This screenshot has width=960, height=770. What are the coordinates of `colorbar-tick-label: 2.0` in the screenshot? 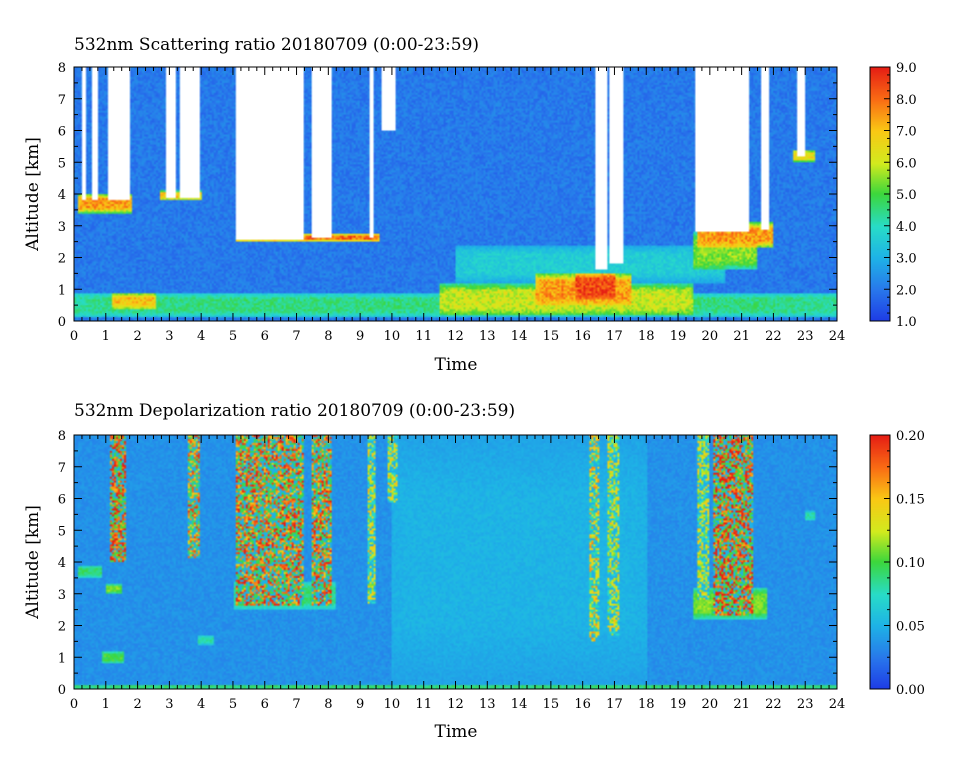 It's located at (906, 290).